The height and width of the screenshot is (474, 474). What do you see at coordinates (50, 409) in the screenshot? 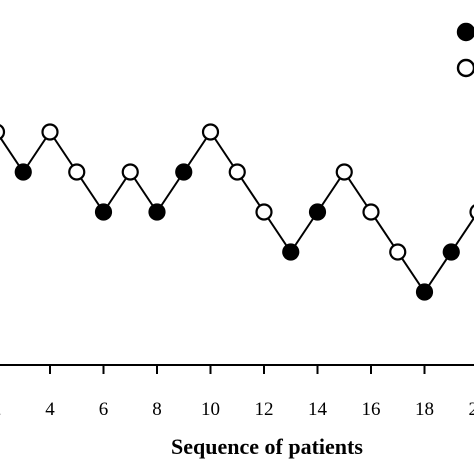
I see `x-tick-label: 4` at bounding box center [50, 409].